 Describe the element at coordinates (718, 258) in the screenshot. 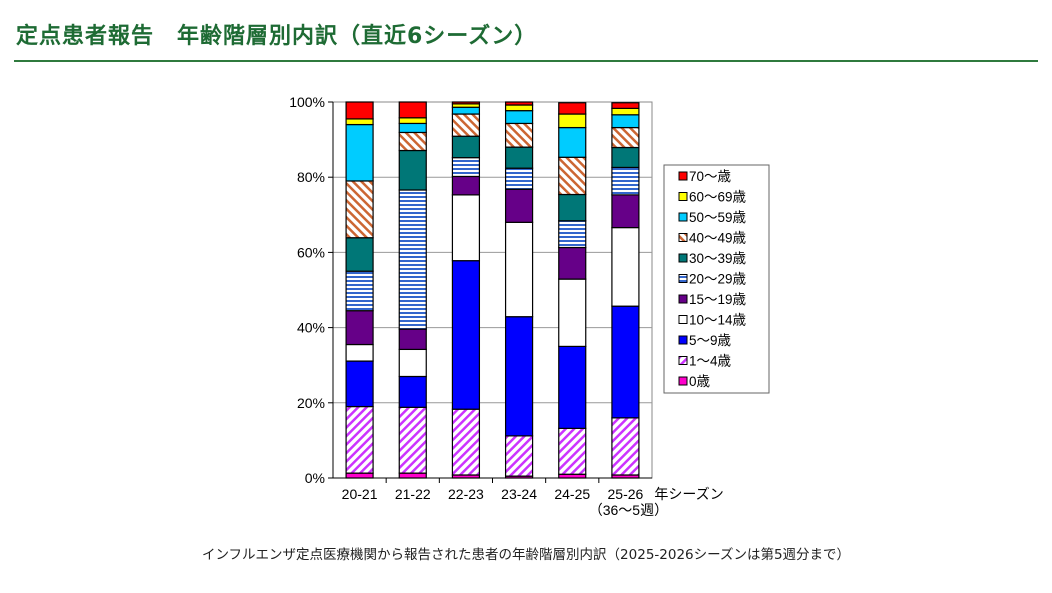

I see `legend-label: 30〜39歳` at that location.